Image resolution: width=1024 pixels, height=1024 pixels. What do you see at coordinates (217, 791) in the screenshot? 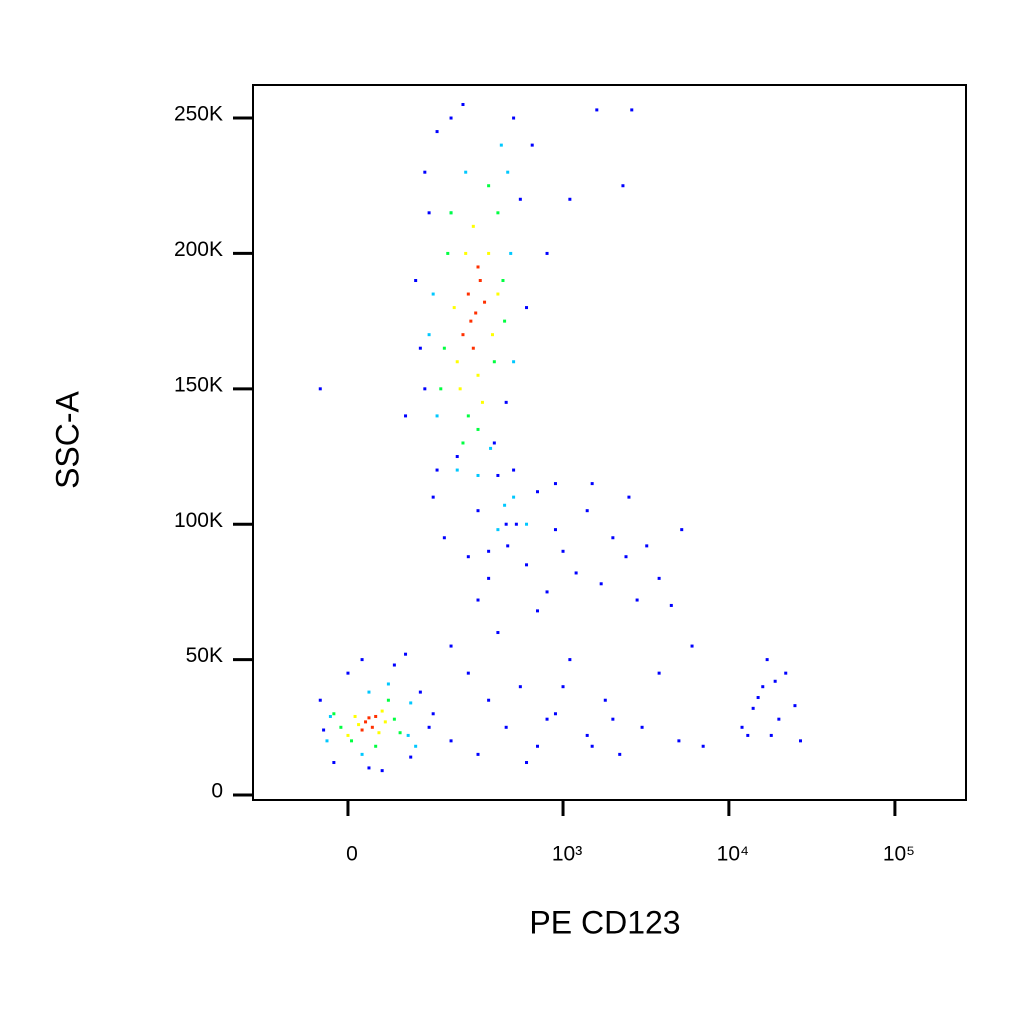
I see `y-tick-label: 0` at bounding box center [217, 791].